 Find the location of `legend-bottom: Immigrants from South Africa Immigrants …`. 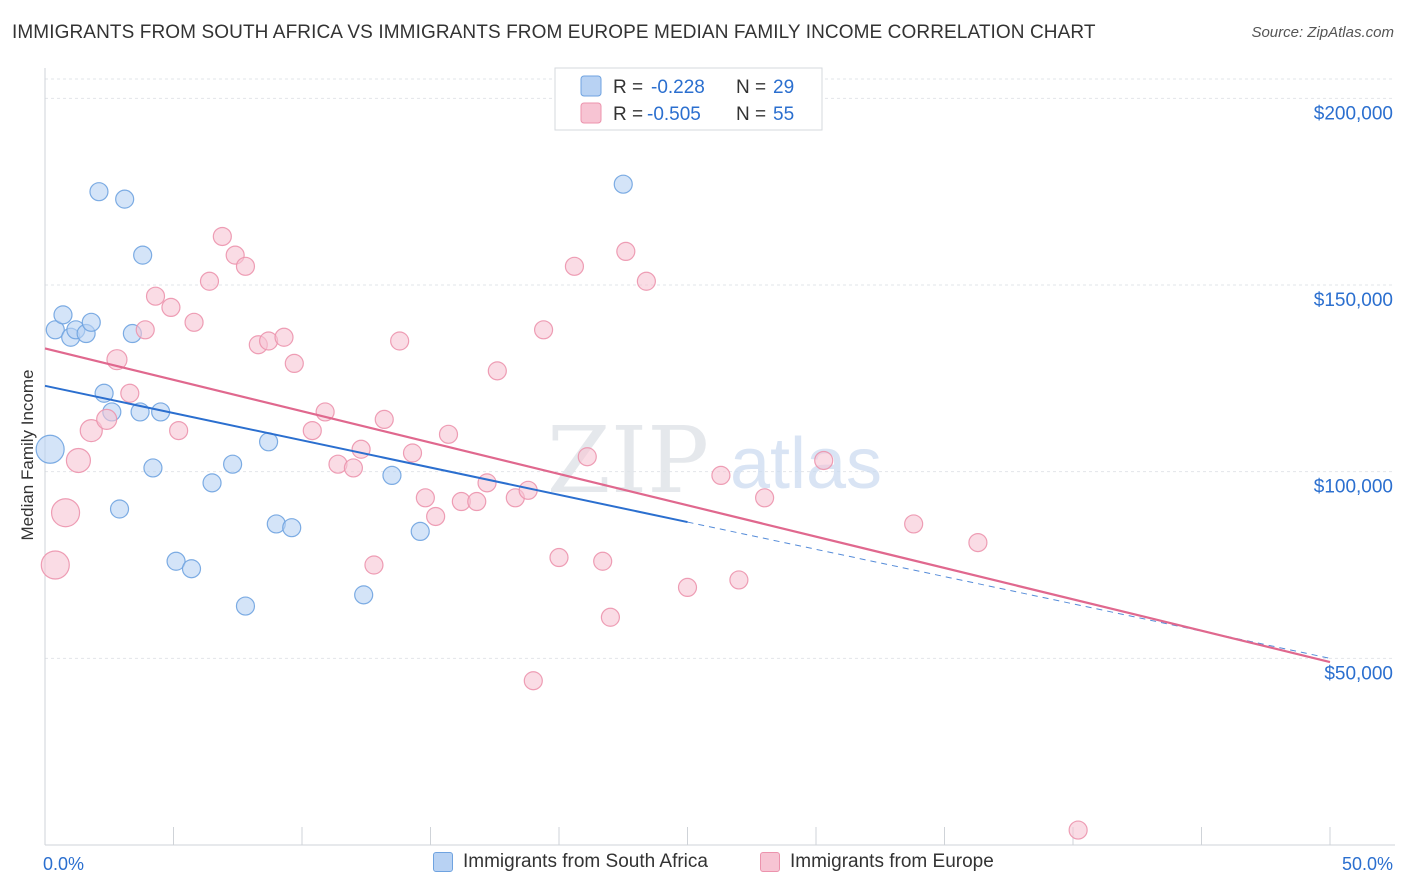

legend-bottom: Immigrants from South Africa Immigrants … is located at coordinates (703, 865).